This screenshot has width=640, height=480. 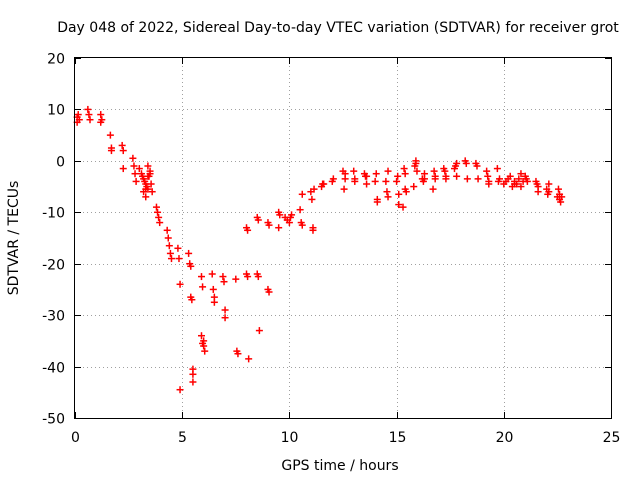 What do you see at coordinates (56, 60) in the screenshot?
I see `y-tick-label: 20` at bounding box center [56, 60].